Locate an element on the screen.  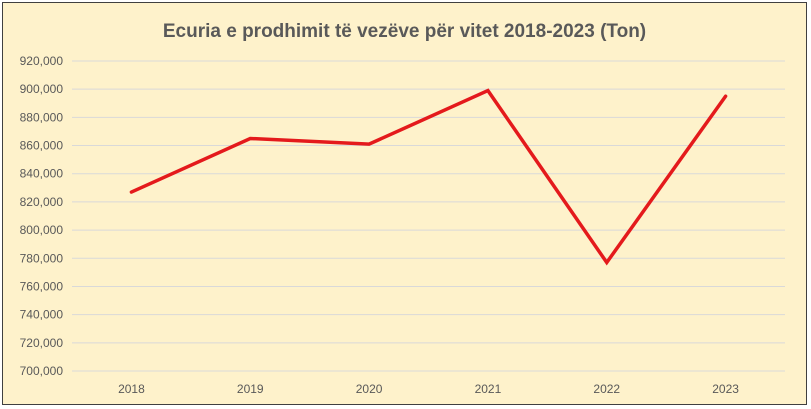
y-tick-label: 820,000 is located at coordinates (42, 202).